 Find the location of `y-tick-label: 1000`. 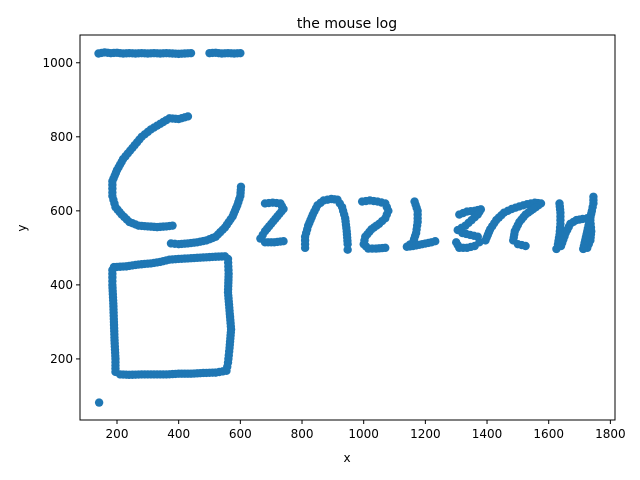

y-tick-label: 1000 is located at coordinates (57, 63).